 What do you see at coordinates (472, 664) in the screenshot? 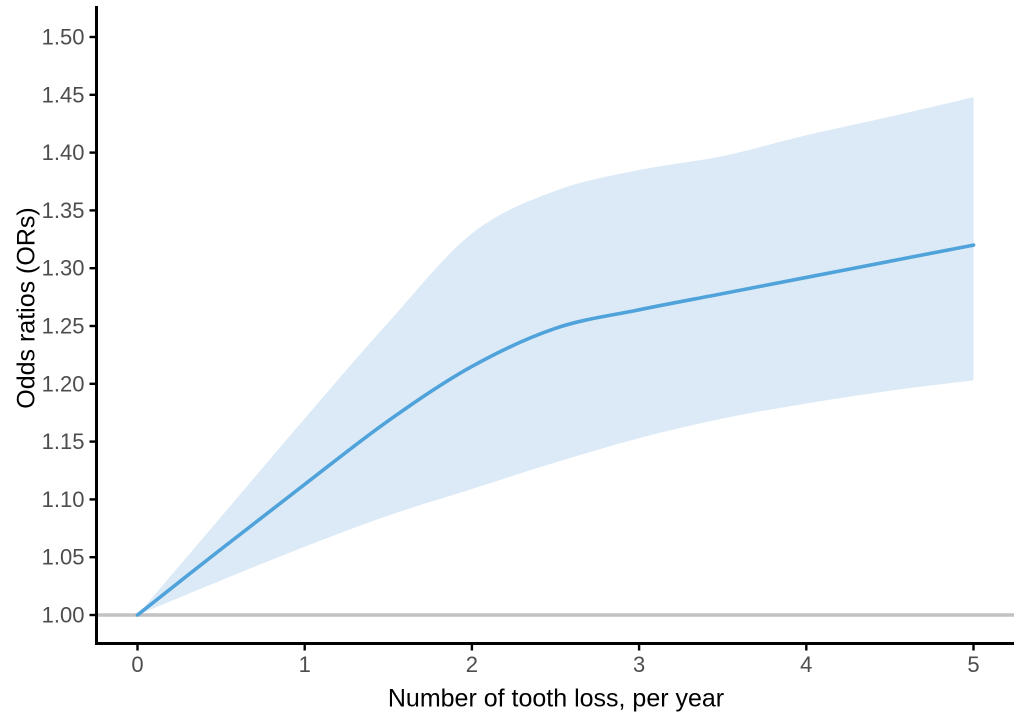
I see `x-tick-label: 2` at bounding box center [472, 664].